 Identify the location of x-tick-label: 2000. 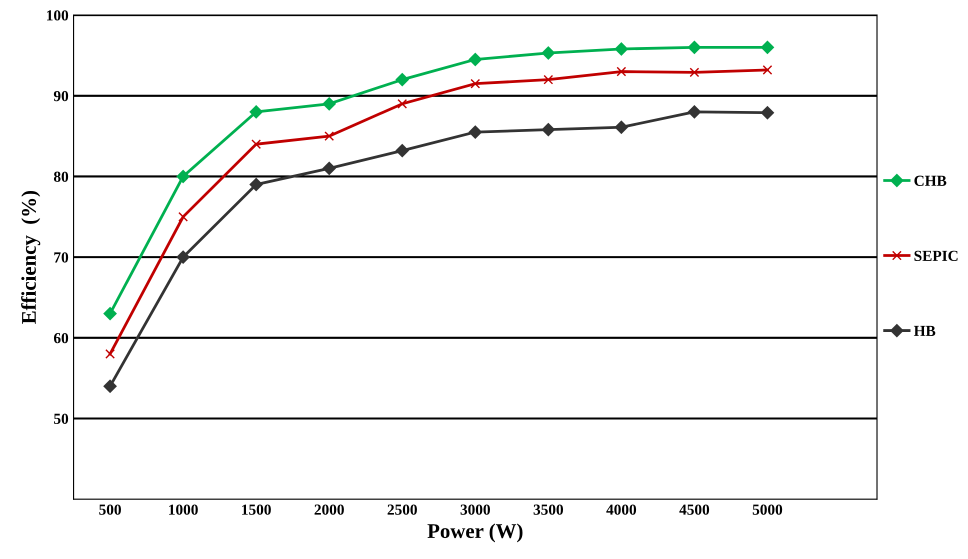
(329, 509).